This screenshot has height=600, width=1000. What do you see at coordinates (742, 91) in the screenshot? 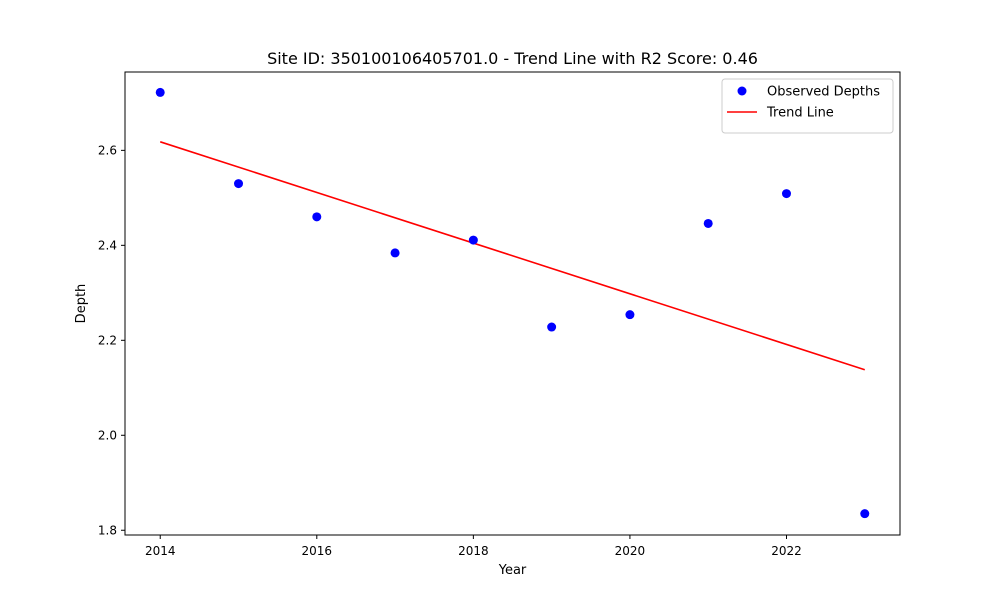
I see `legend-marker-observed` at bounding box center [742, 91].